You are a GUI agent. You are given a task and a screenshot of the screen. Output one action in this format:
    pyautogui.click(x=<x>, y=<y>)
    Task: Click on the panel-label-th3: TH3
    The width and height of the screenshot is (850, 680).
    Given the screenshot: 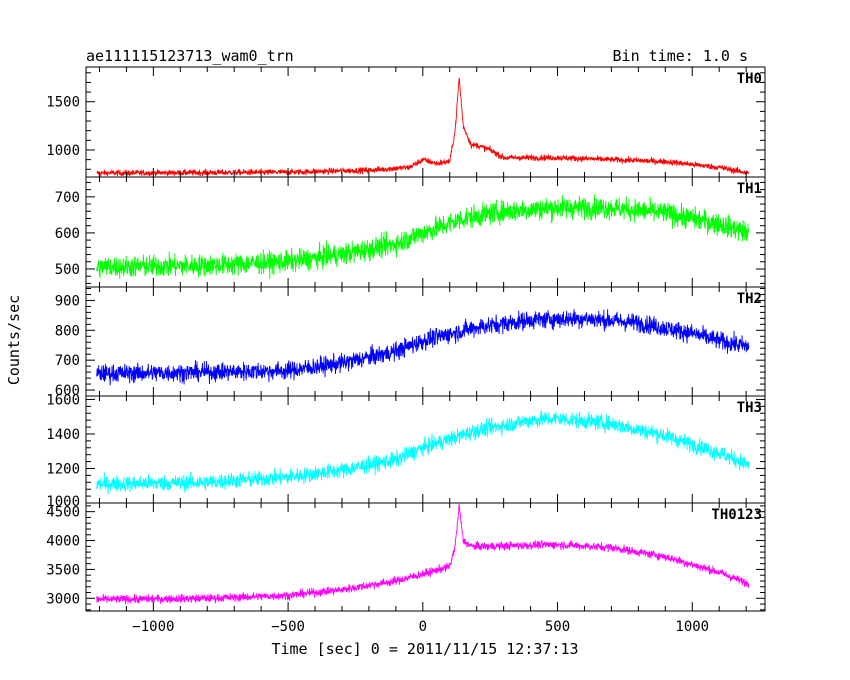 What is the action you would take?
    pyautogui.click(x=749, y=408)
    